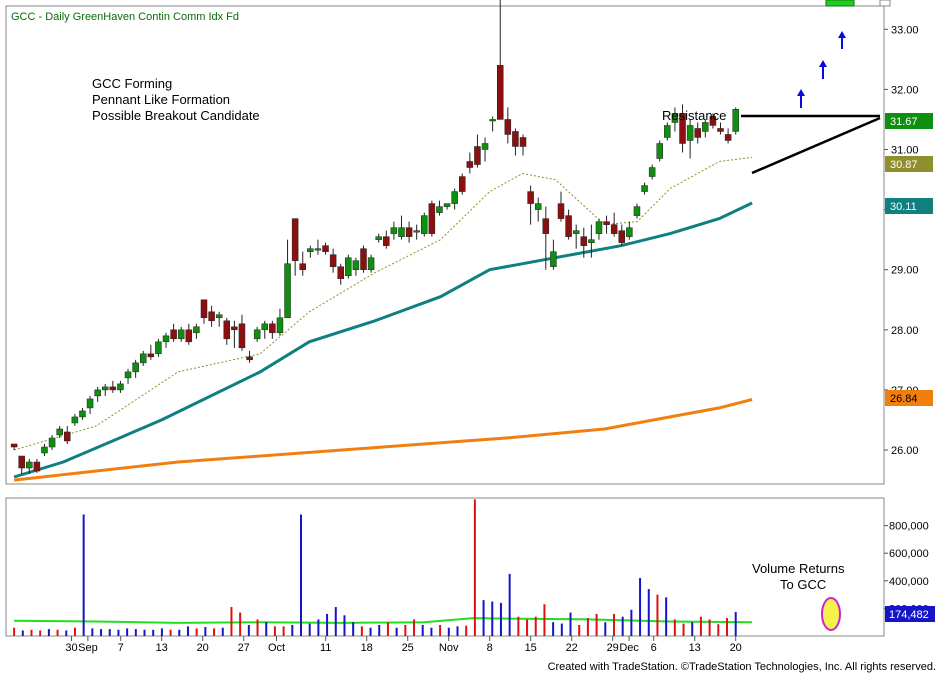 The image size is (940, 682). What do you see at coordinates (840, 3) in the screenshot?
I see `scroll-marker` at bounding box center [840, 3].